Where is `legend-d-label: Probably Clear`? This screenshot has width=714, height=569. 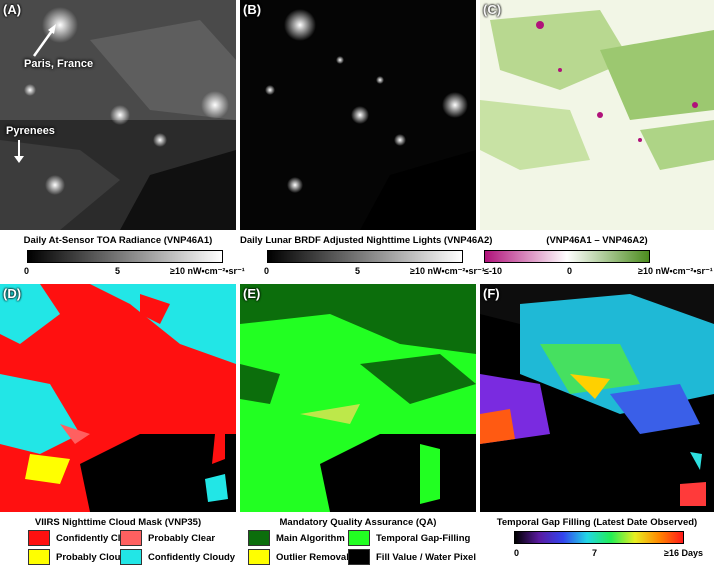 legend-d-label: Probably Clear is located at coordinates (182, 538).